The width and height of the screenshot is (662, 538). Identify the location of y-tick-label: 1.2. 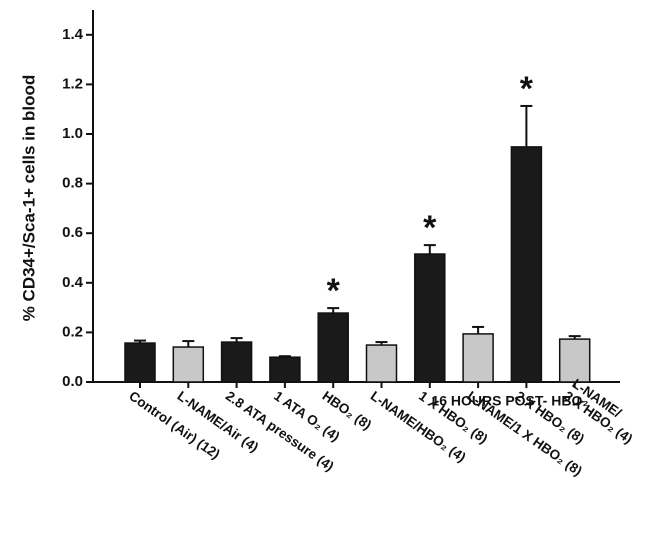
(72, 83).